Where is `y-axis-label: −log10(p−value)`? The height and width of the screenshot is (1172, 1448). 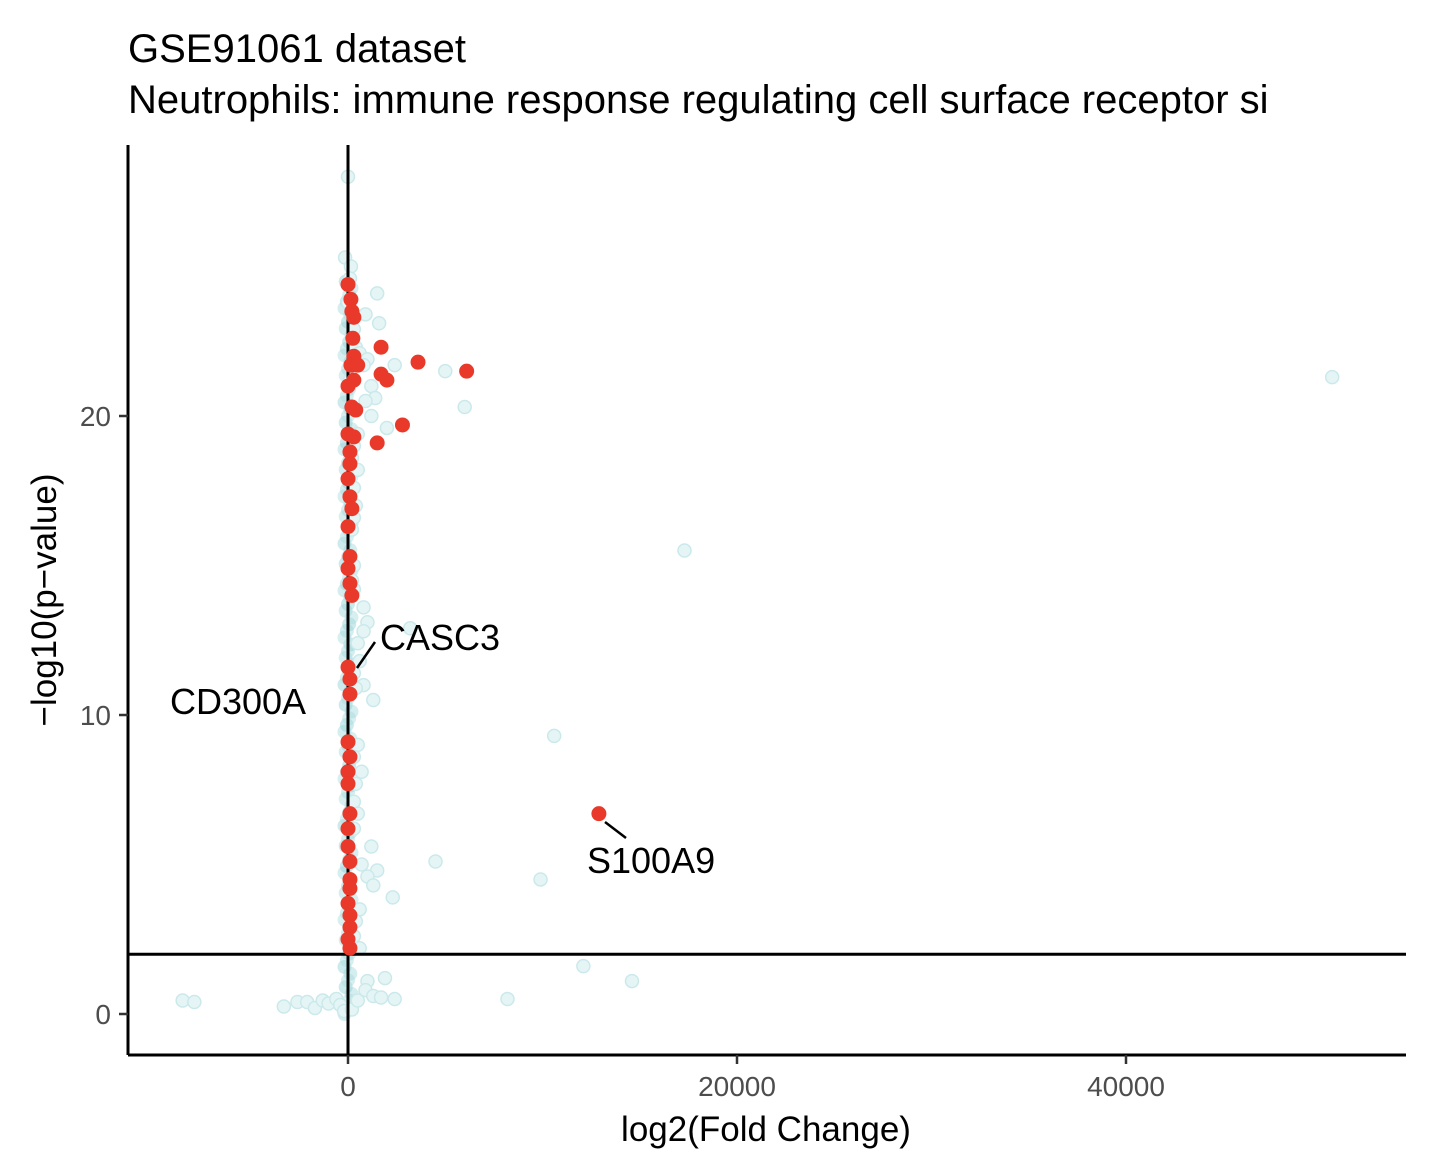
y-axis-label: −log10(p−value) is located at coordinates (44, 600).